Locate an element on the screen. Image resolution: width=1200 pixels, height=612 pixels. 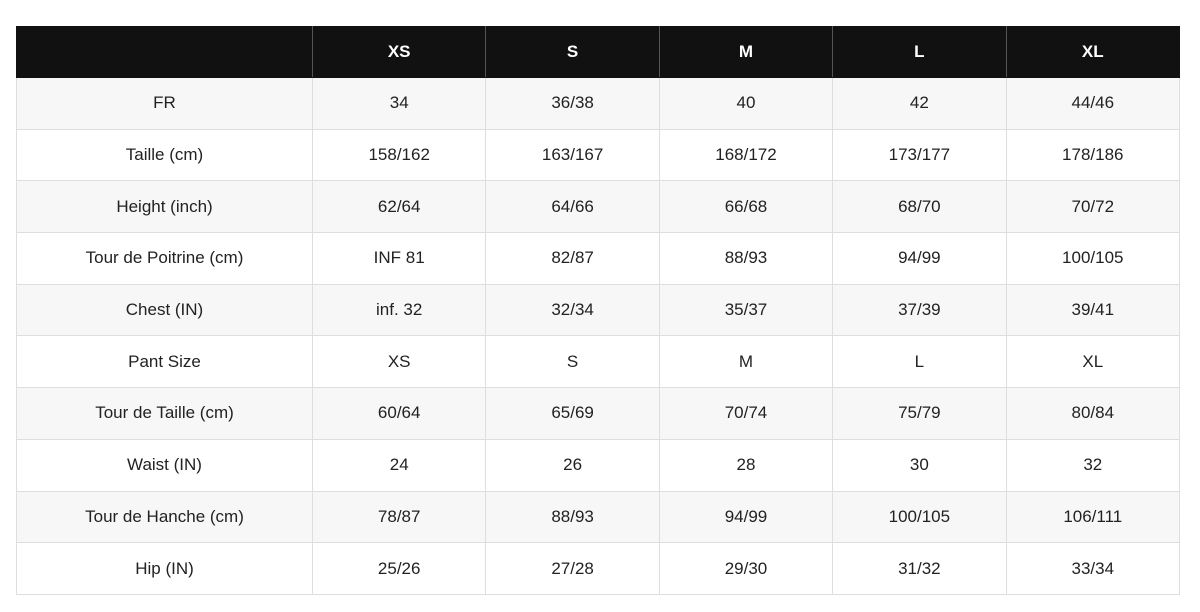
table-cell: 78/87 is located at coordinates (399, 517).